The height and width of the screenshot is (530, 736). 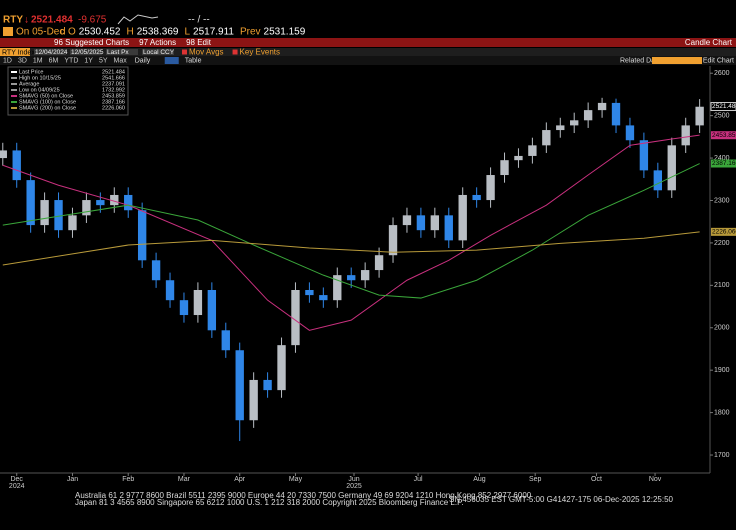 I want to click on value-tag, so click(x=723, y=231).